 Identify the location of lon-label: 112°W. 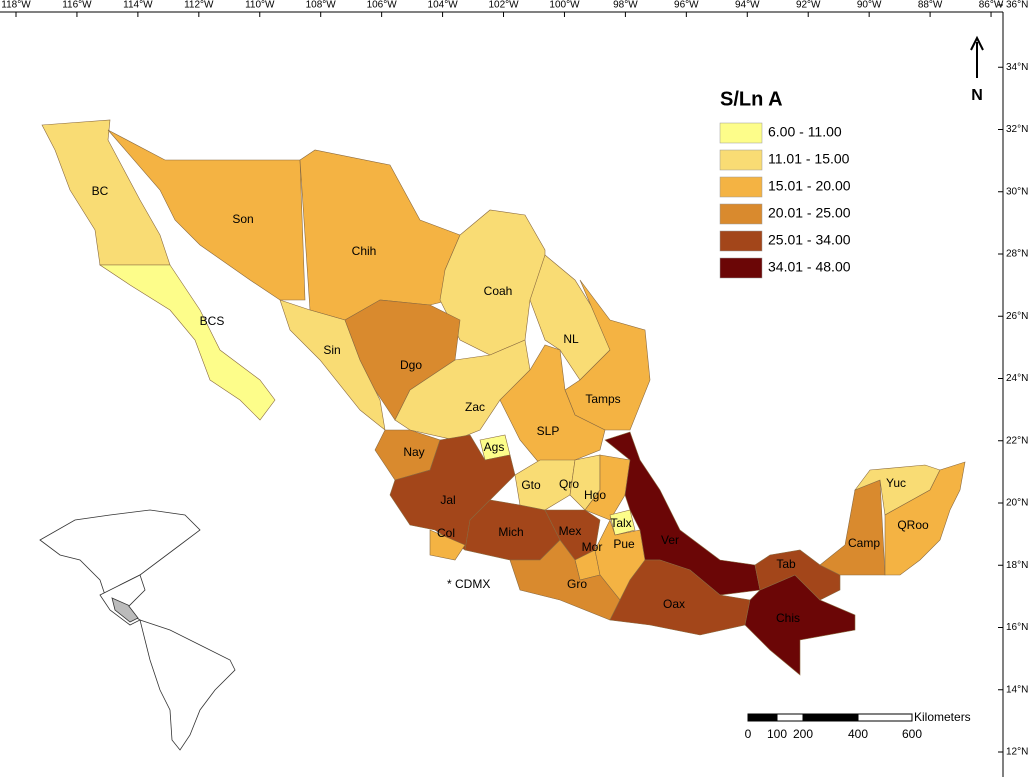
(199, 5).